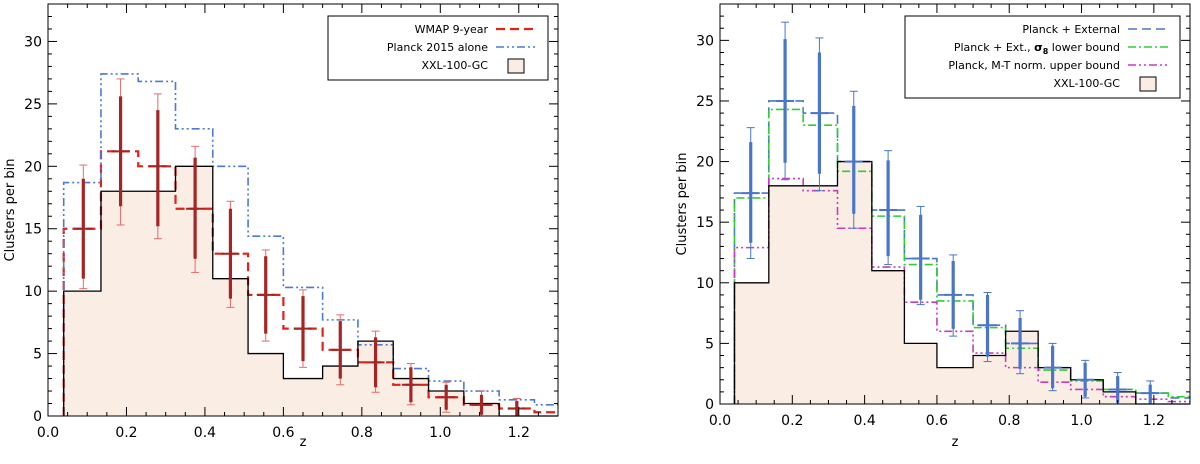 This screenshot has width=1200, height=464. I want to click on legend-item-3: Planck, M-T norm. upper bound, so click(1059, 65).